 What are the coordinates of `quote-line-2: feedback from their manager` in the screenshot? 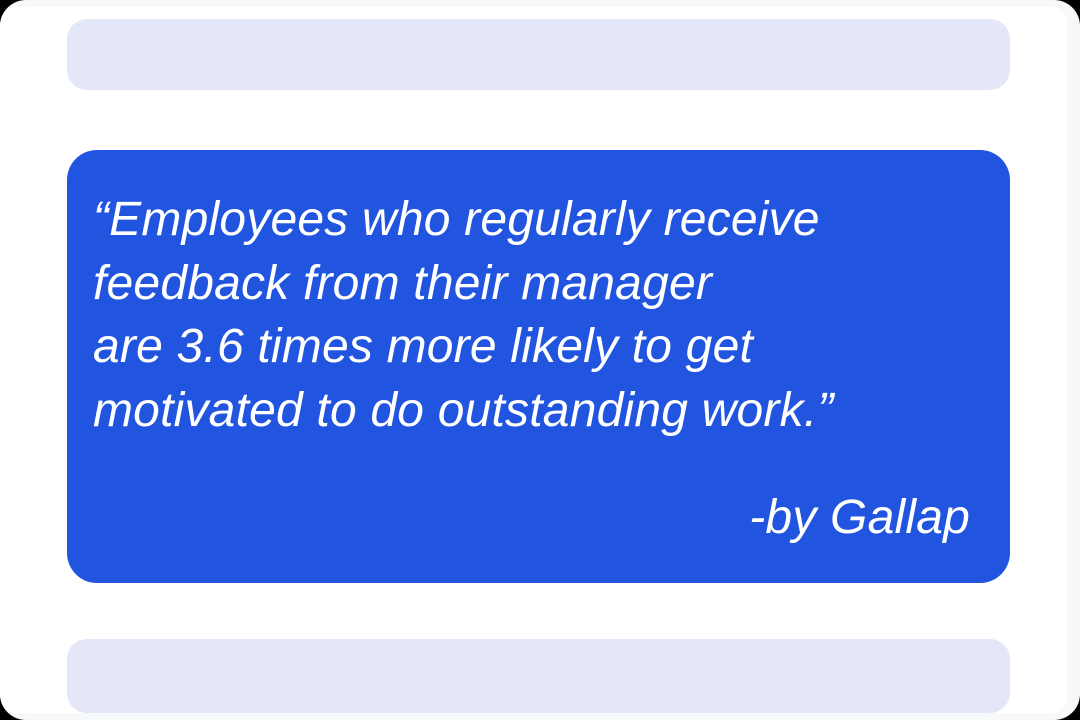 It's located at (403, 283).